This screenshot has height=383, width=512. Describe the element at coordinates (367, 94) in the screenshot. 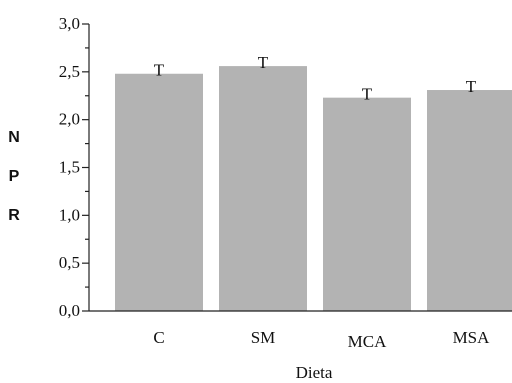

I see `error-marker-mca: T` at that location.